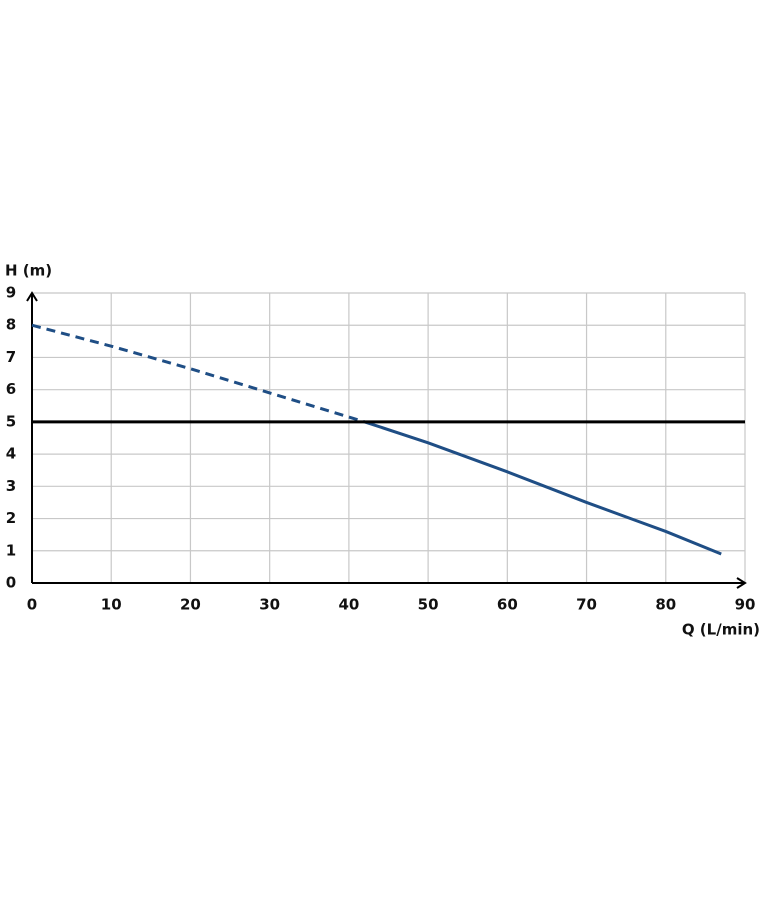  I want to click on x-axis-title: Q (L/min), so click(721, 630).